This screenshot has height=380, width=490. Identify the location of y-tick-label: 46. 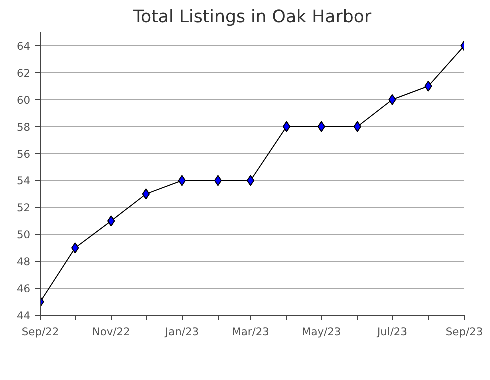
(23, 289).